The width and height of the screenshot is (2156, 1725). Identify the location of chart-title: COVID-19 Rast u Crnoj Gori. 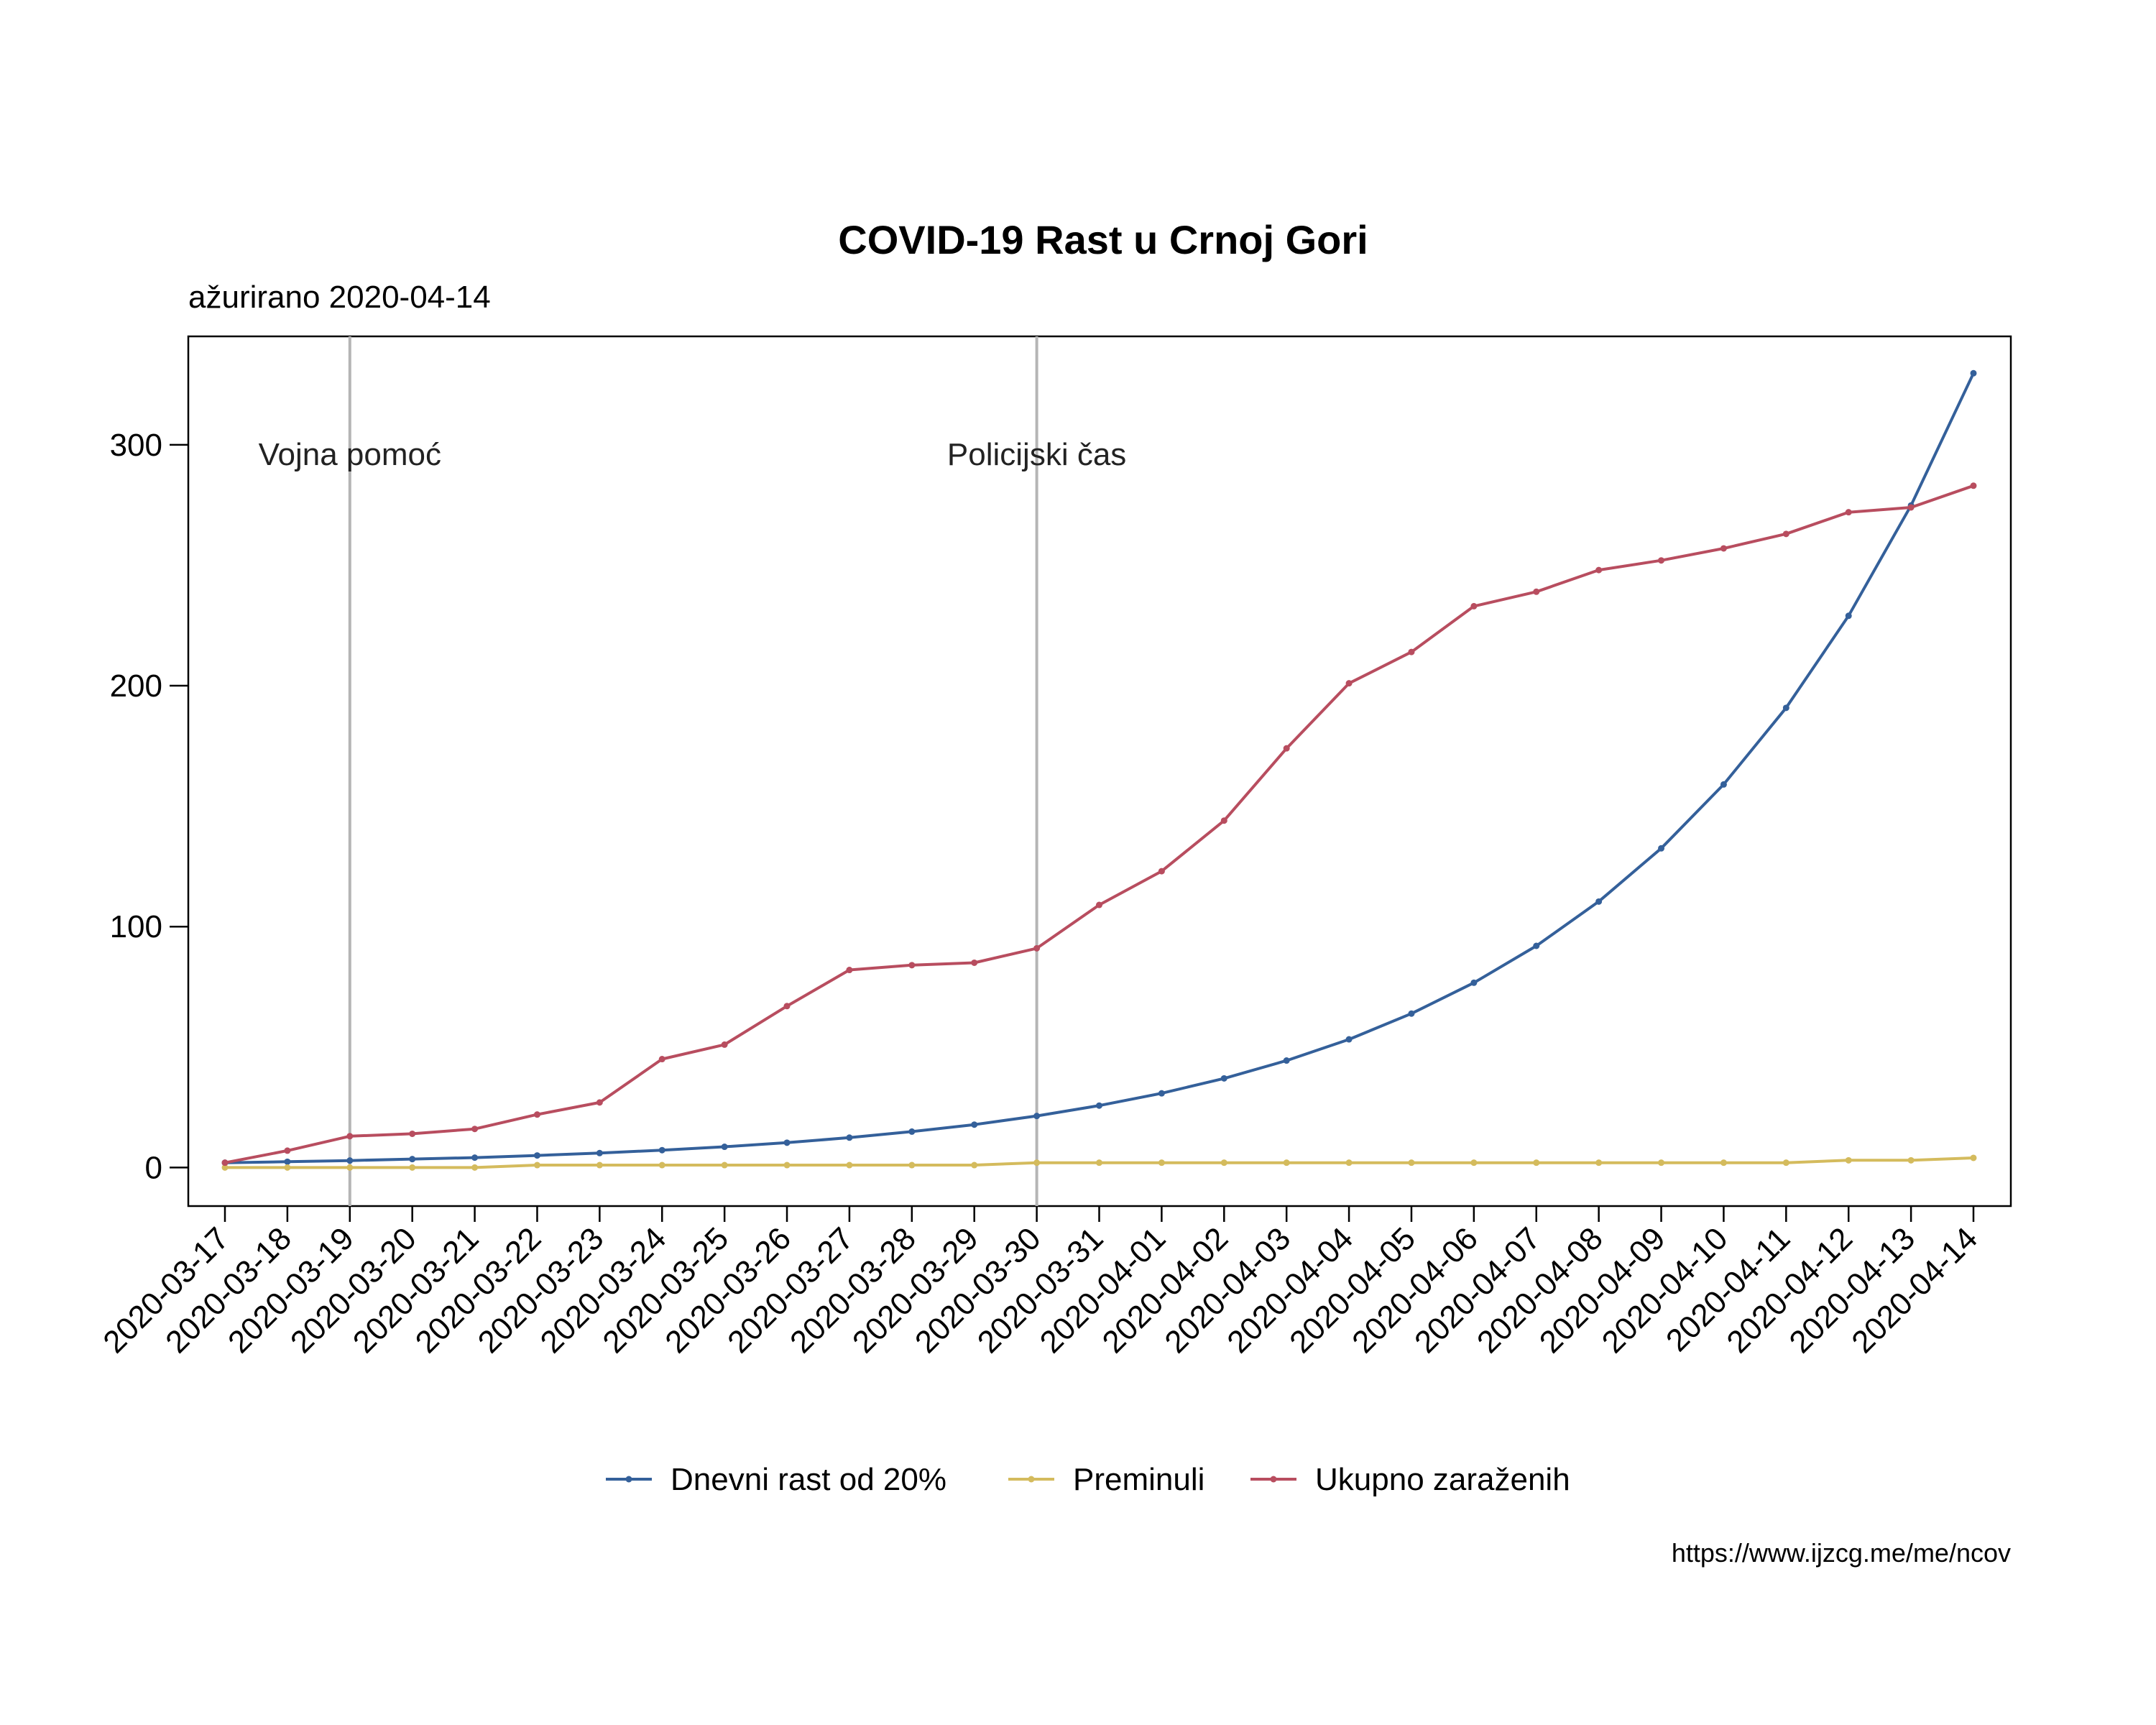
(1103, 239).